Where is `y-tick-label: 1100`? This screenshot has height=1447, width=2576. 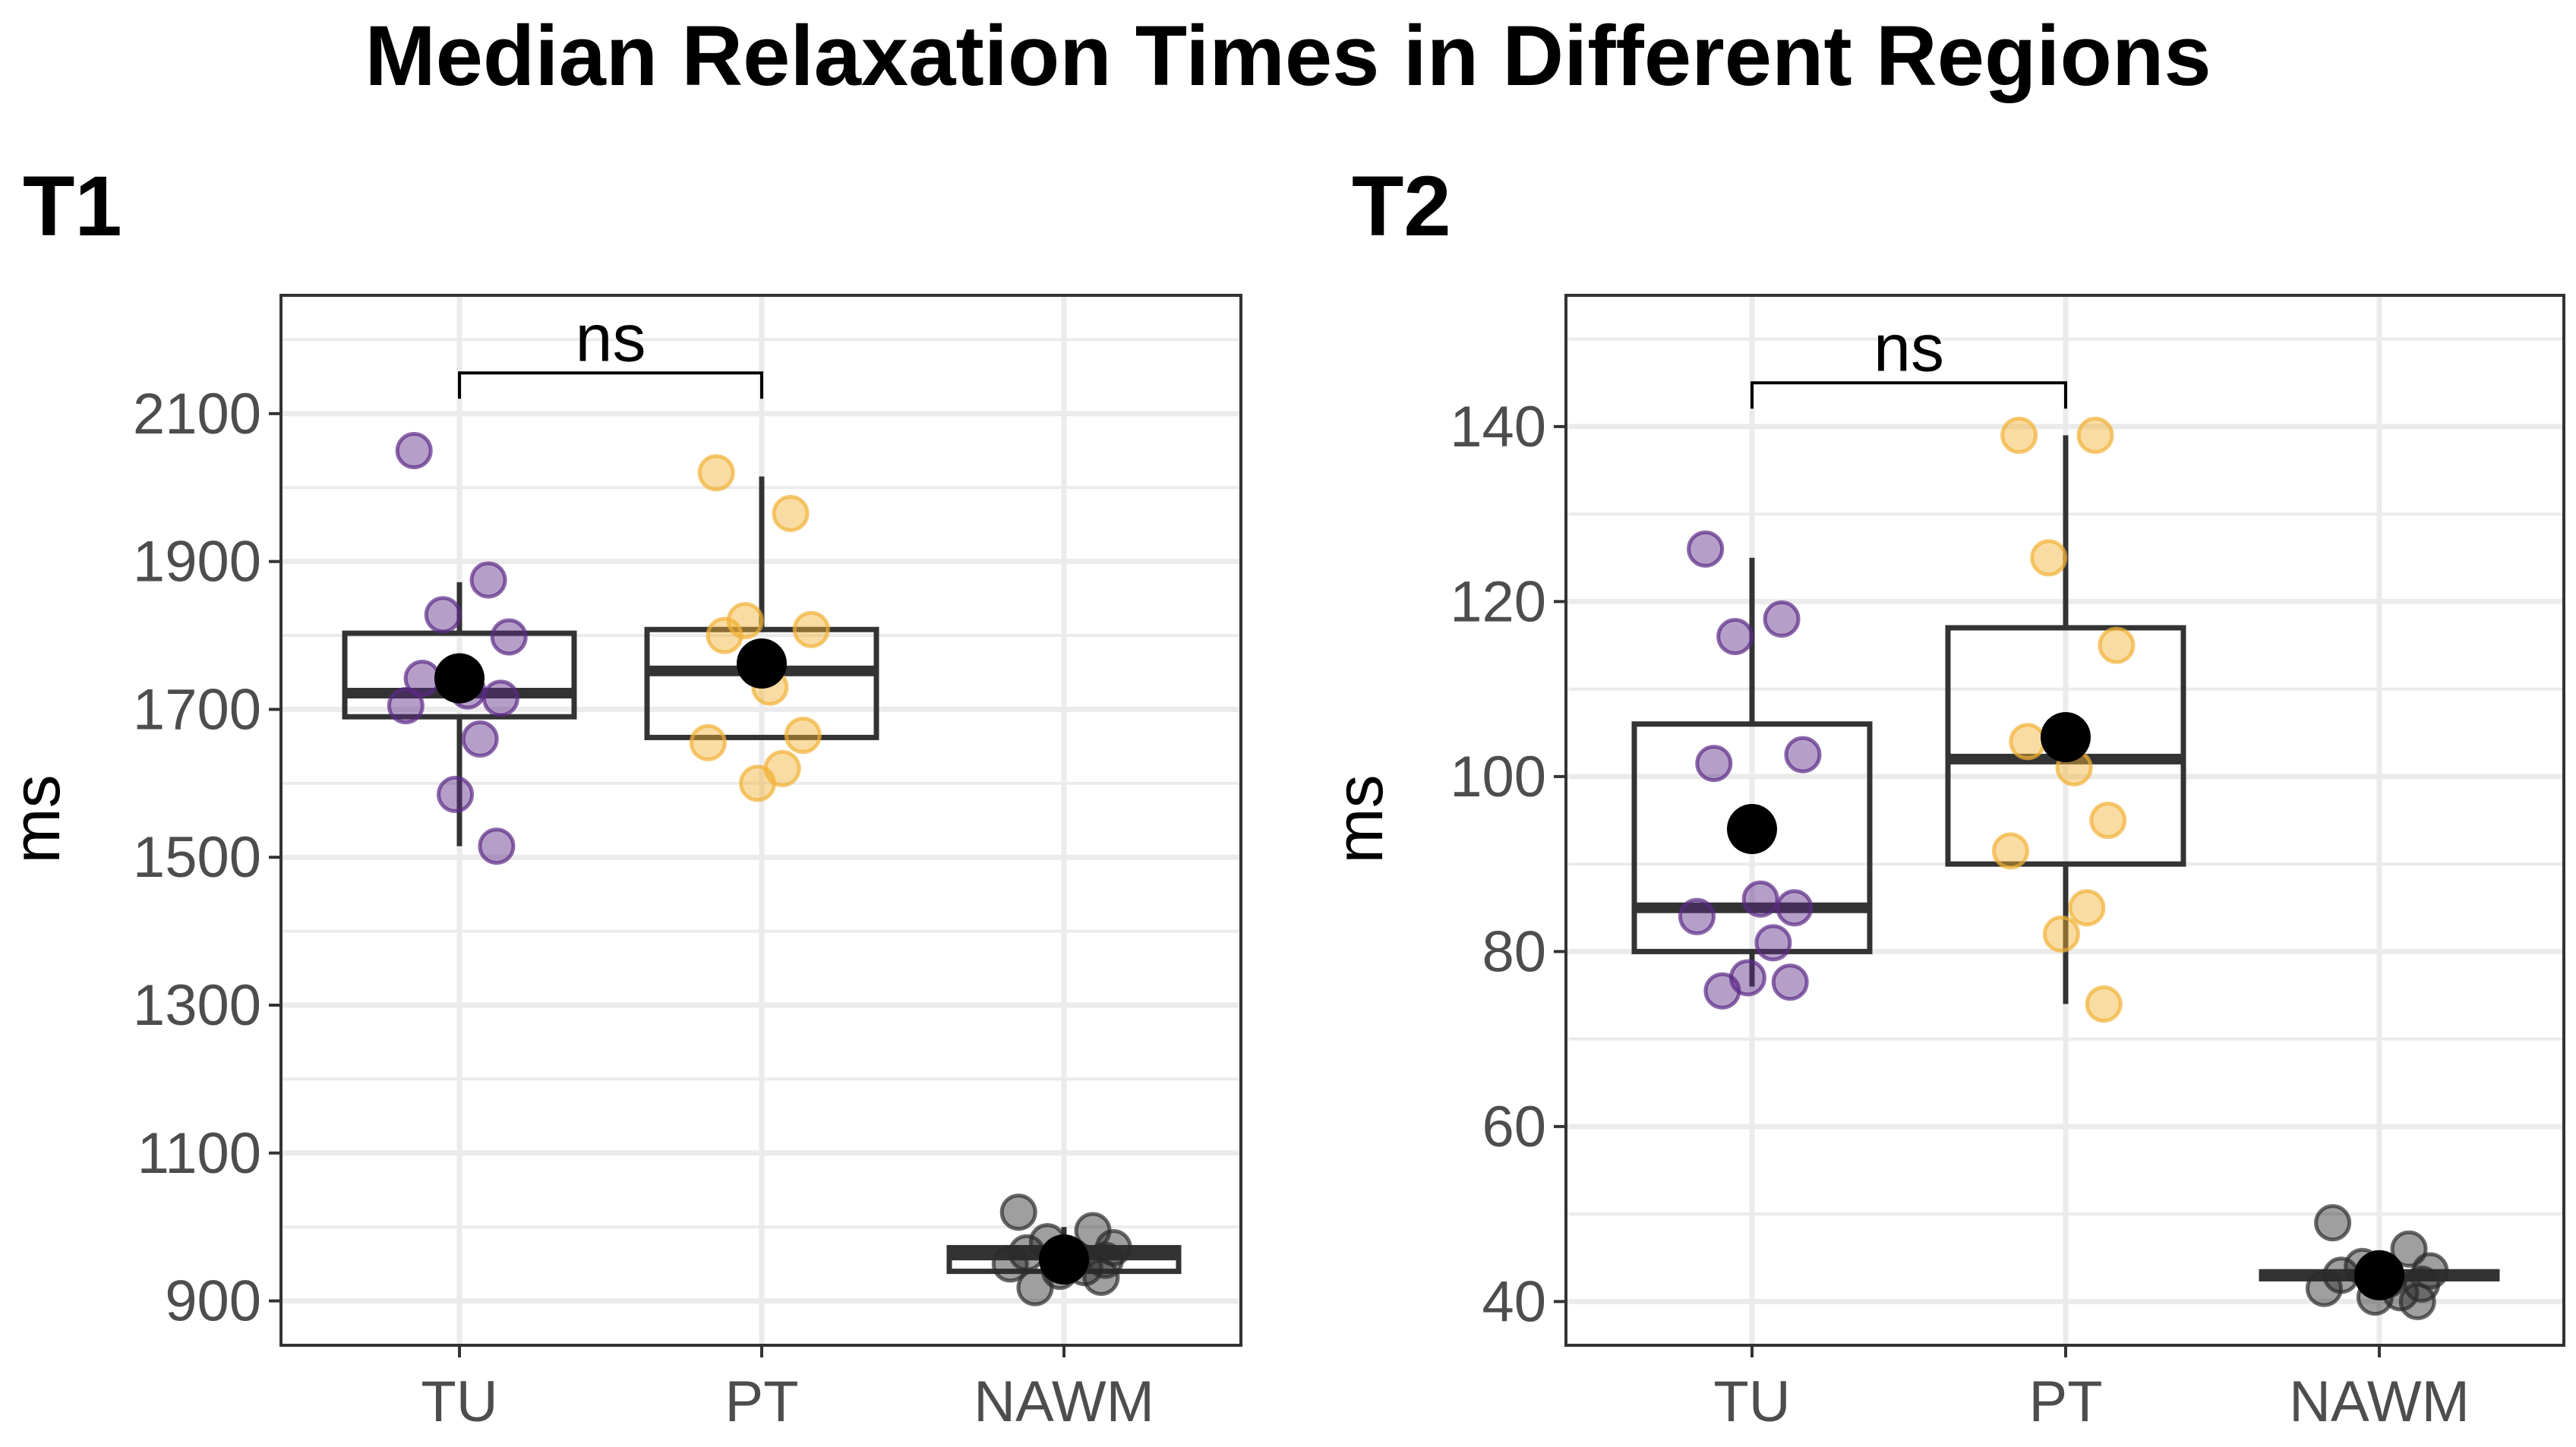 y-tick-label: 1100 is located at coordinates (199, 1153).